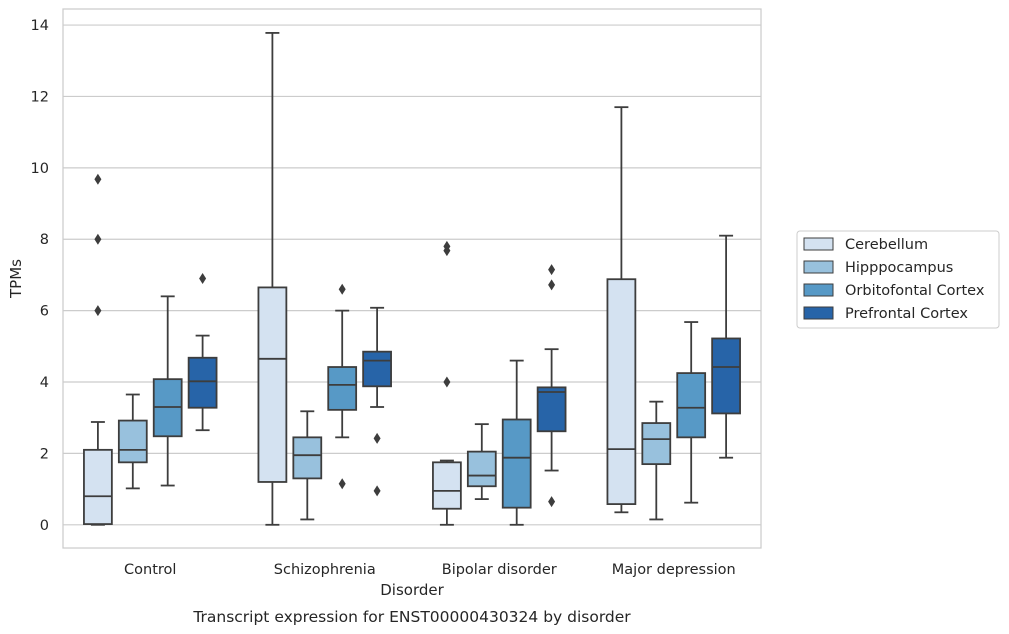 Image resolution: width=1009 pixels, height=634 pixels. Describe the element at coordinates (40, 97) in the screenshot. I see `y-tick-label: 12` at that location.